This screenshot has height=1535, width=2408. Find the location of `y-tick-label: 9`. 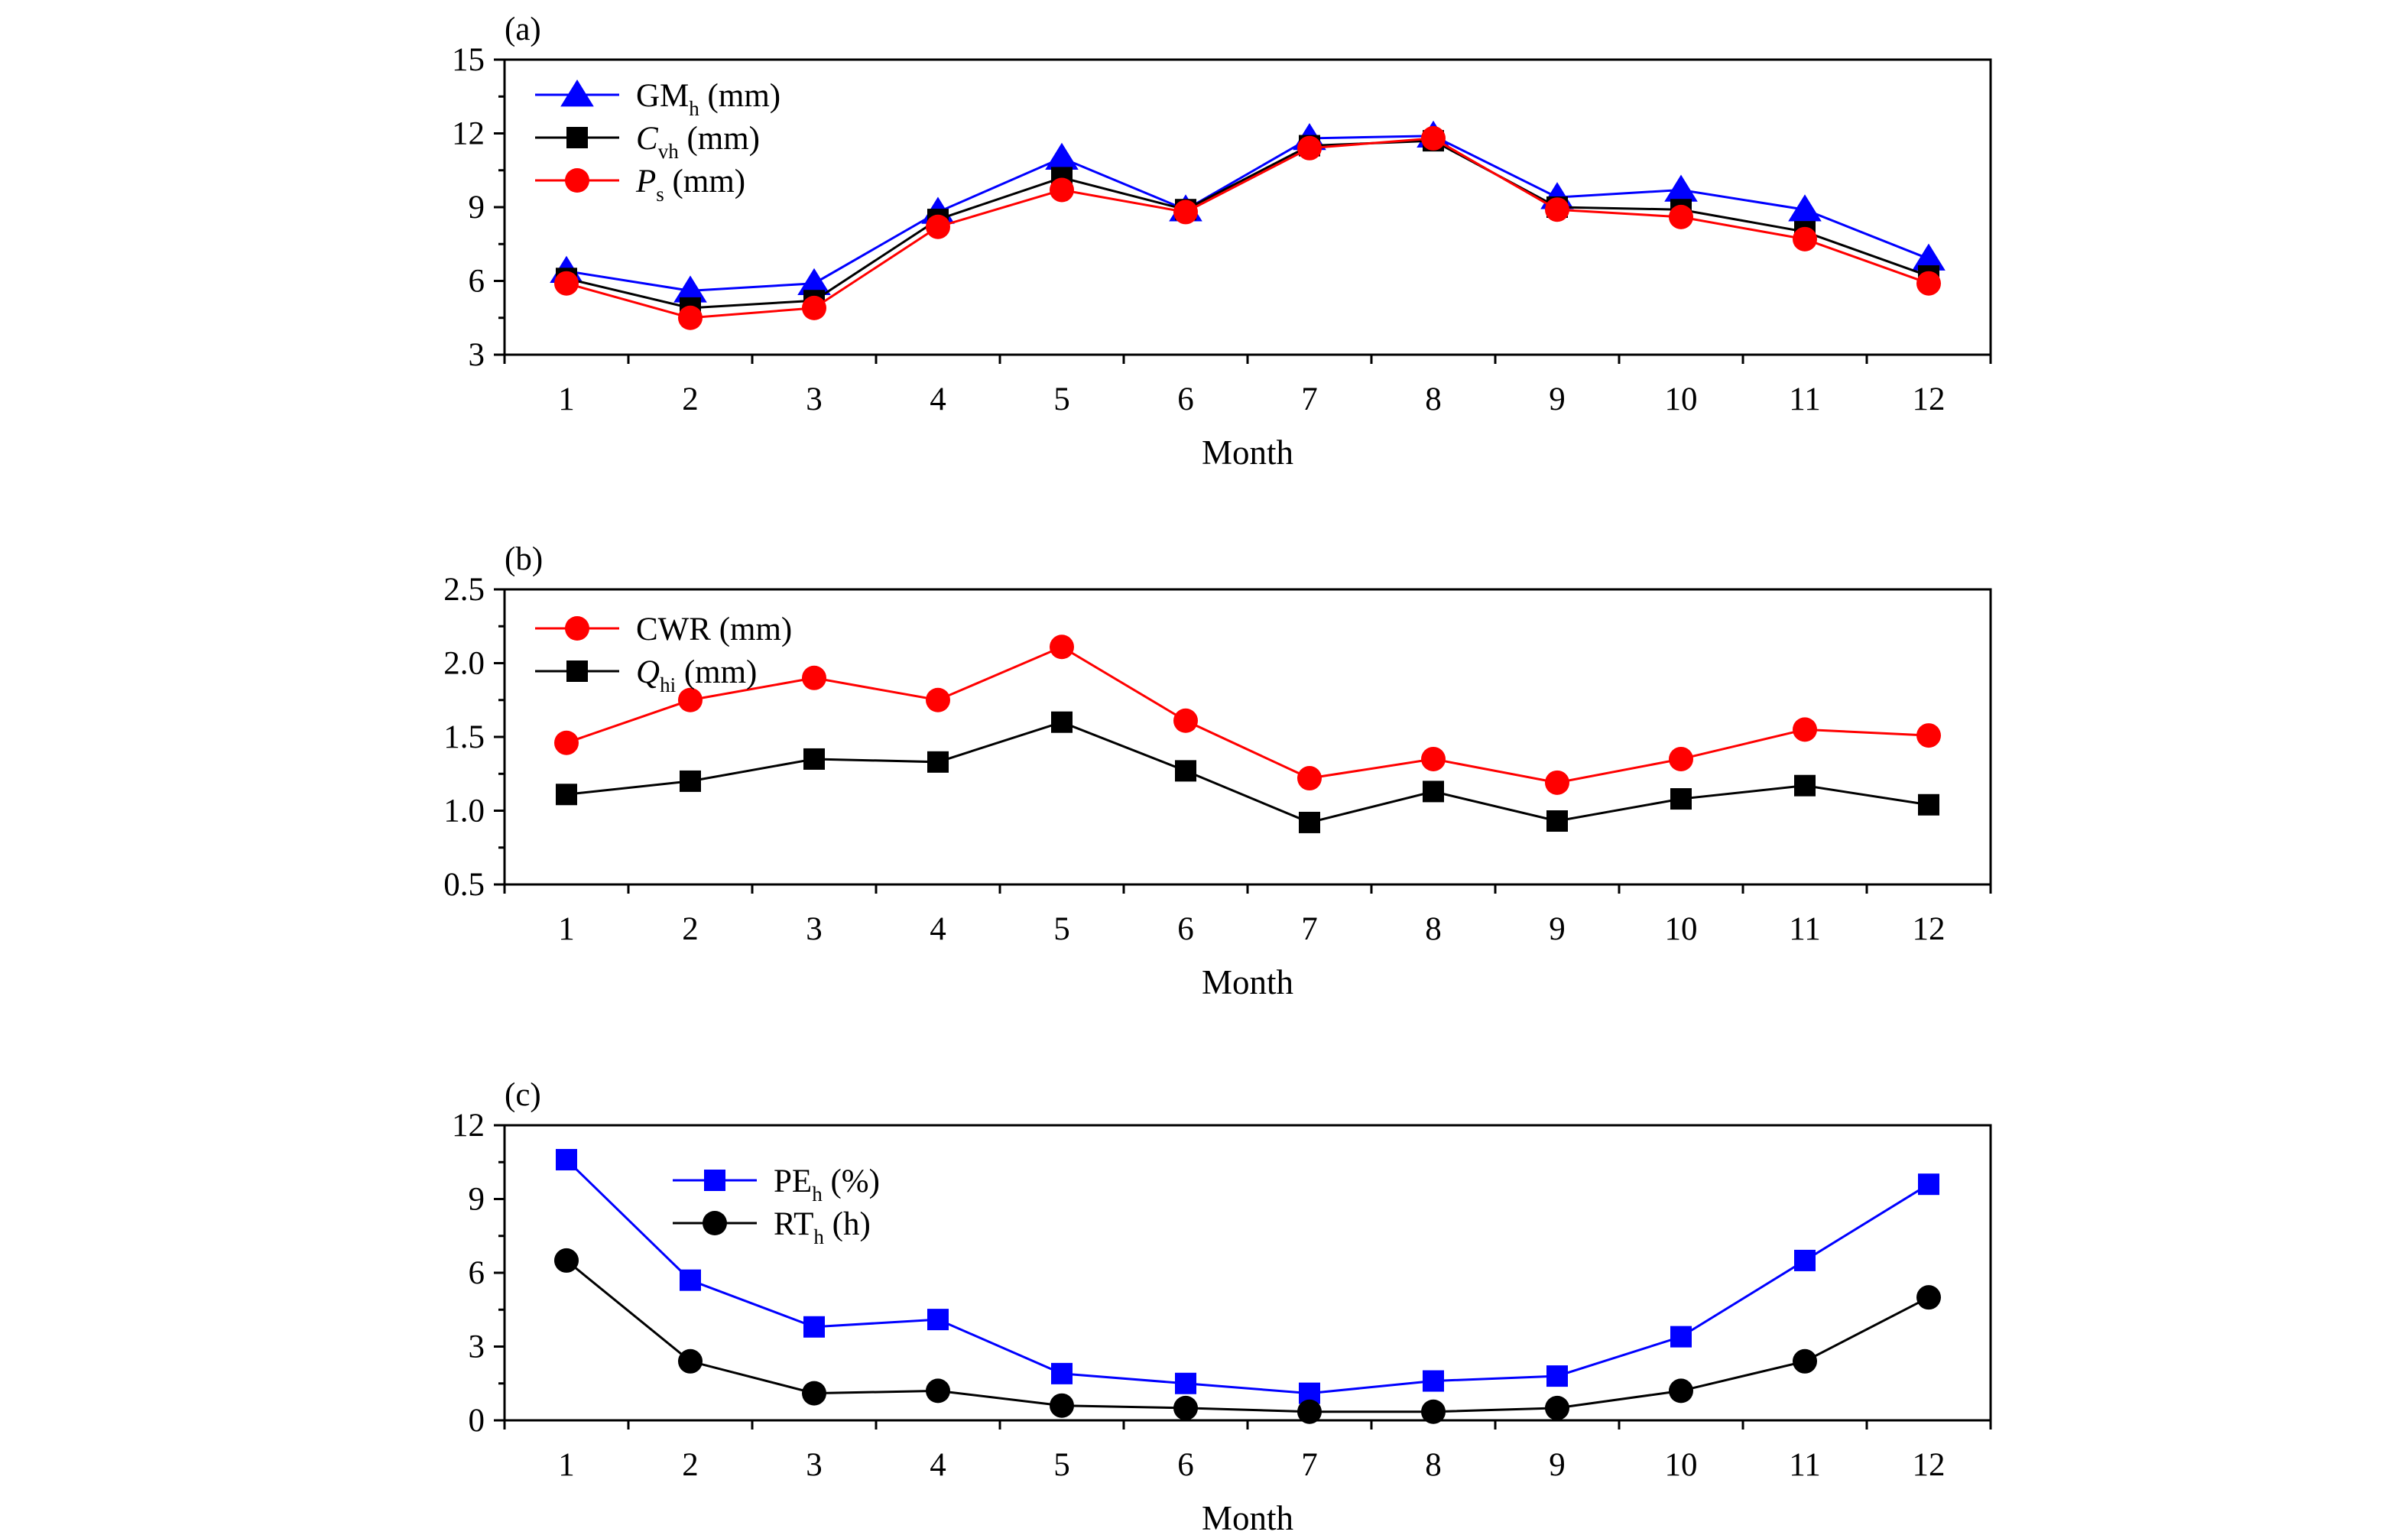

y-tick-label: 9 is located at coordinates (477, 1200).